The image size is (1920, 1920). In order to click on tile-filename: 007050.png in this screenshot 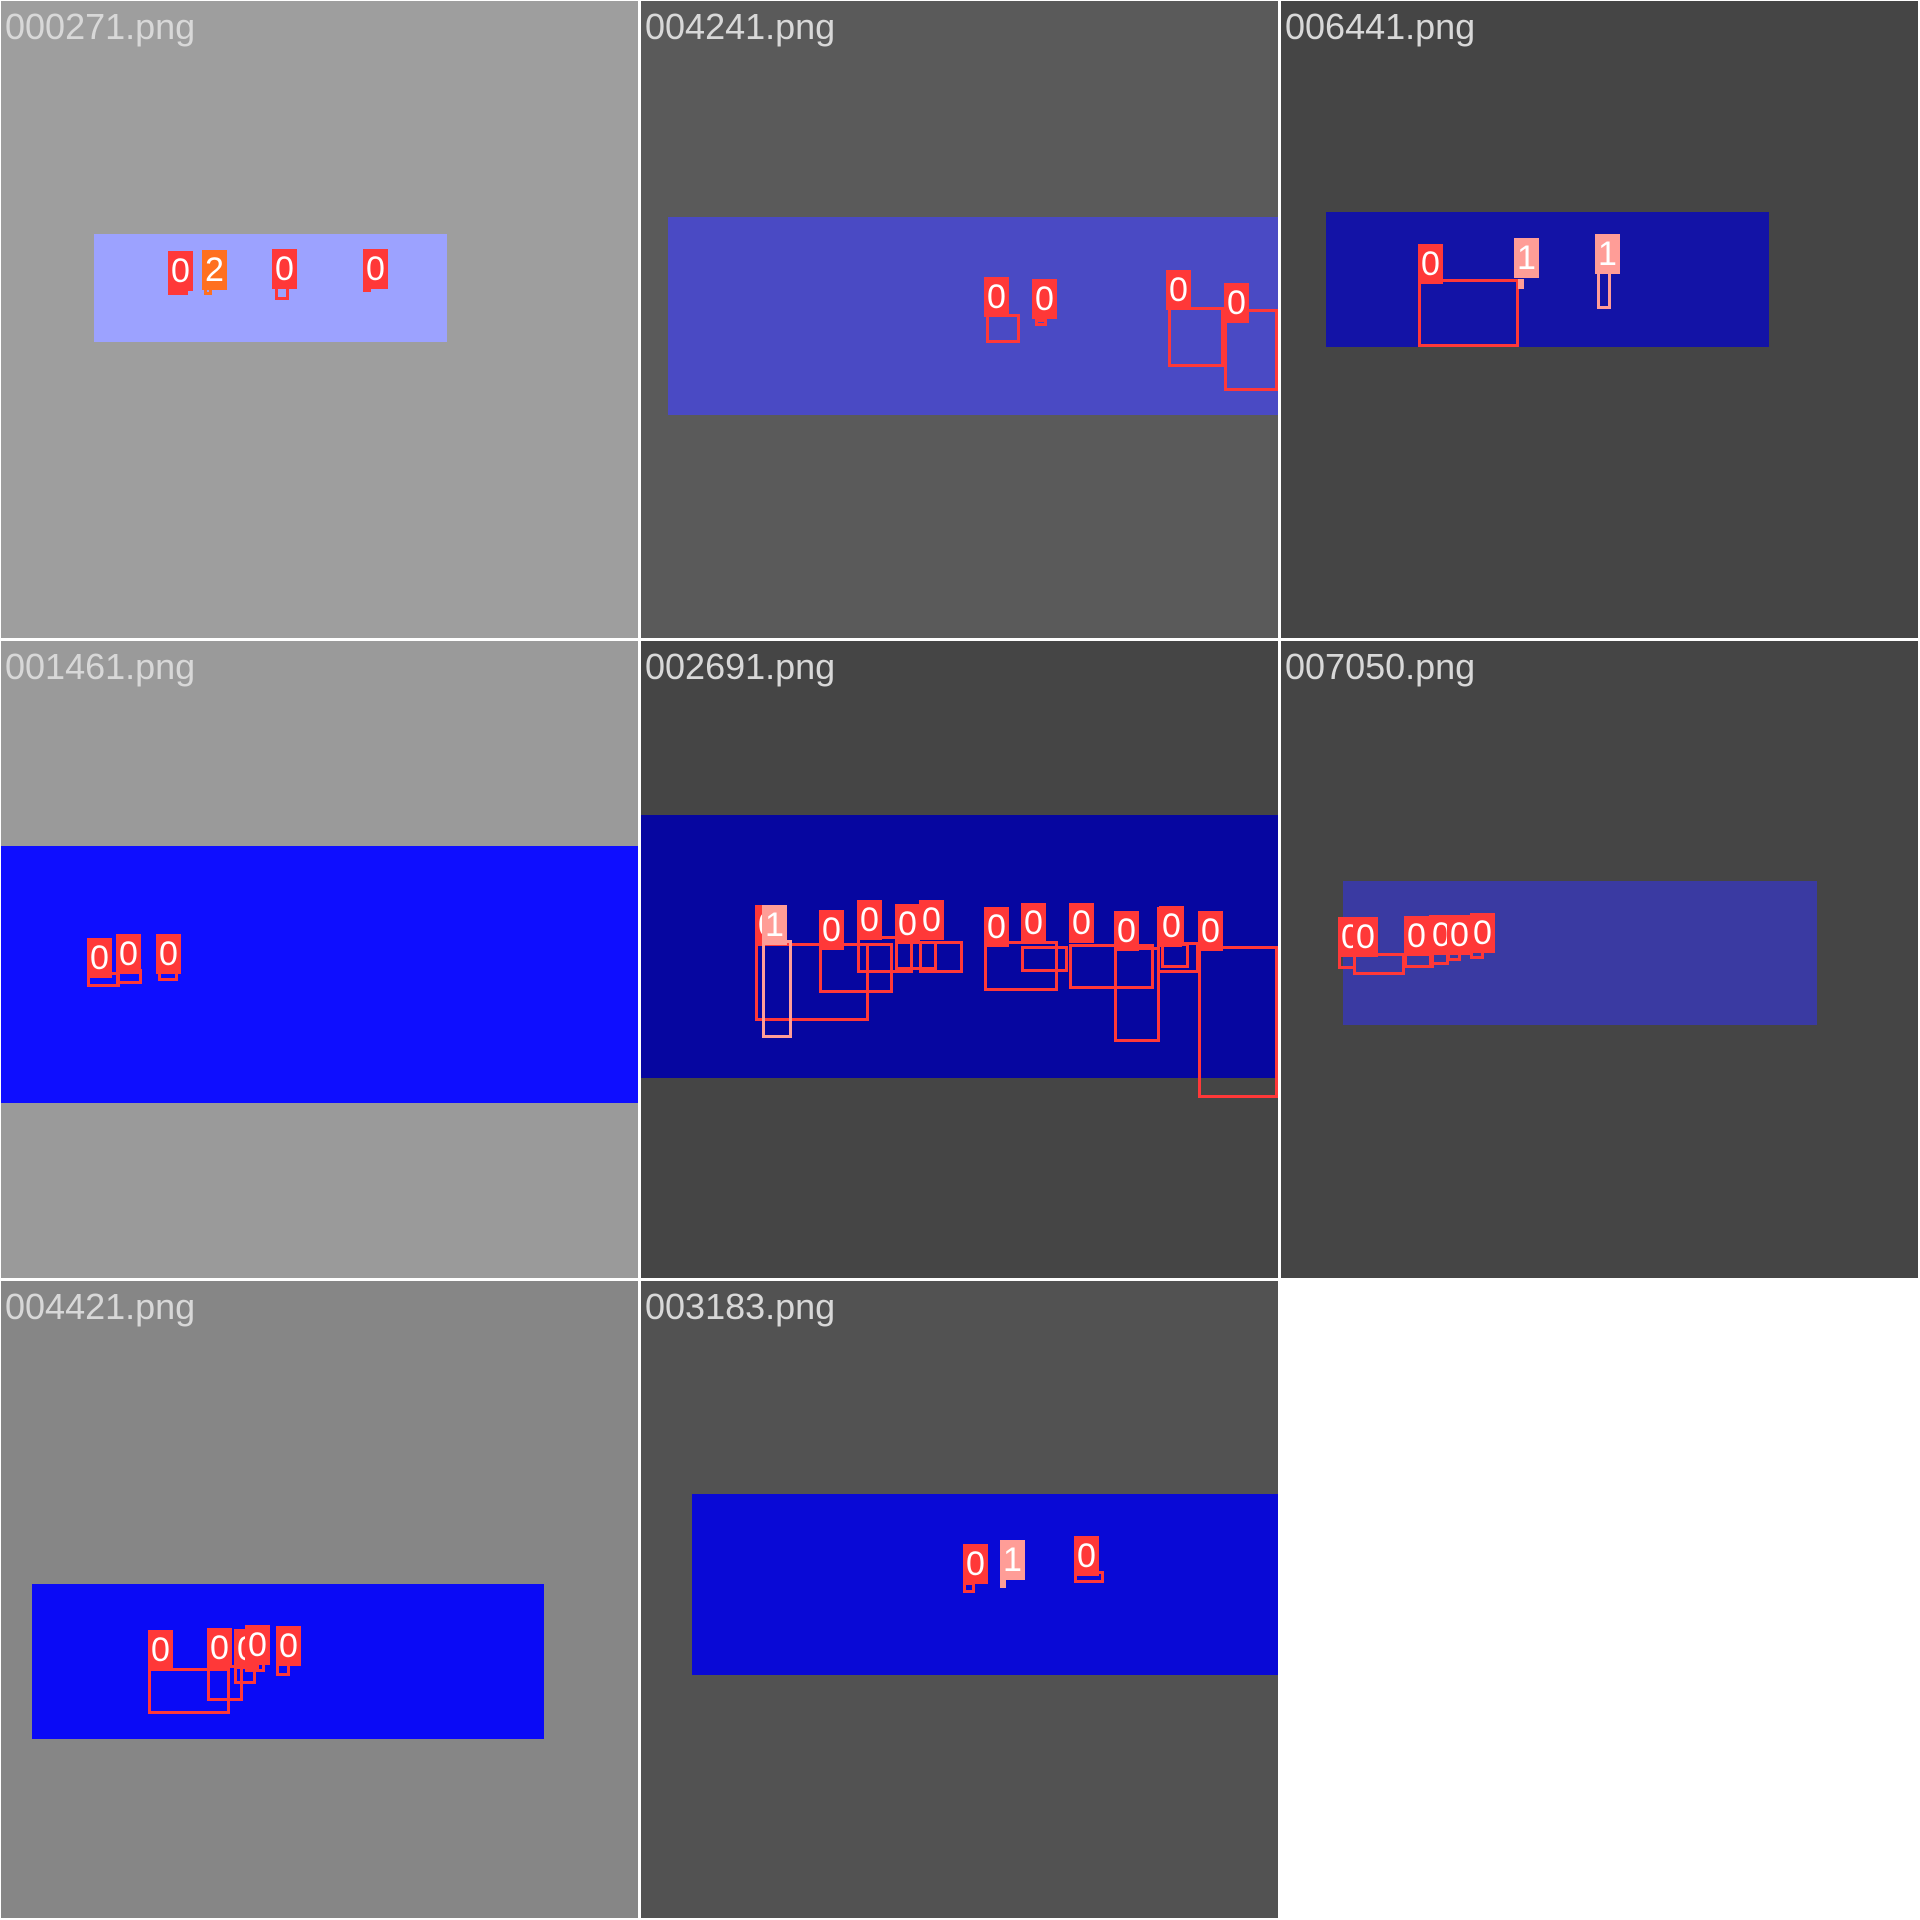, I will do `click(1380, 666)`.